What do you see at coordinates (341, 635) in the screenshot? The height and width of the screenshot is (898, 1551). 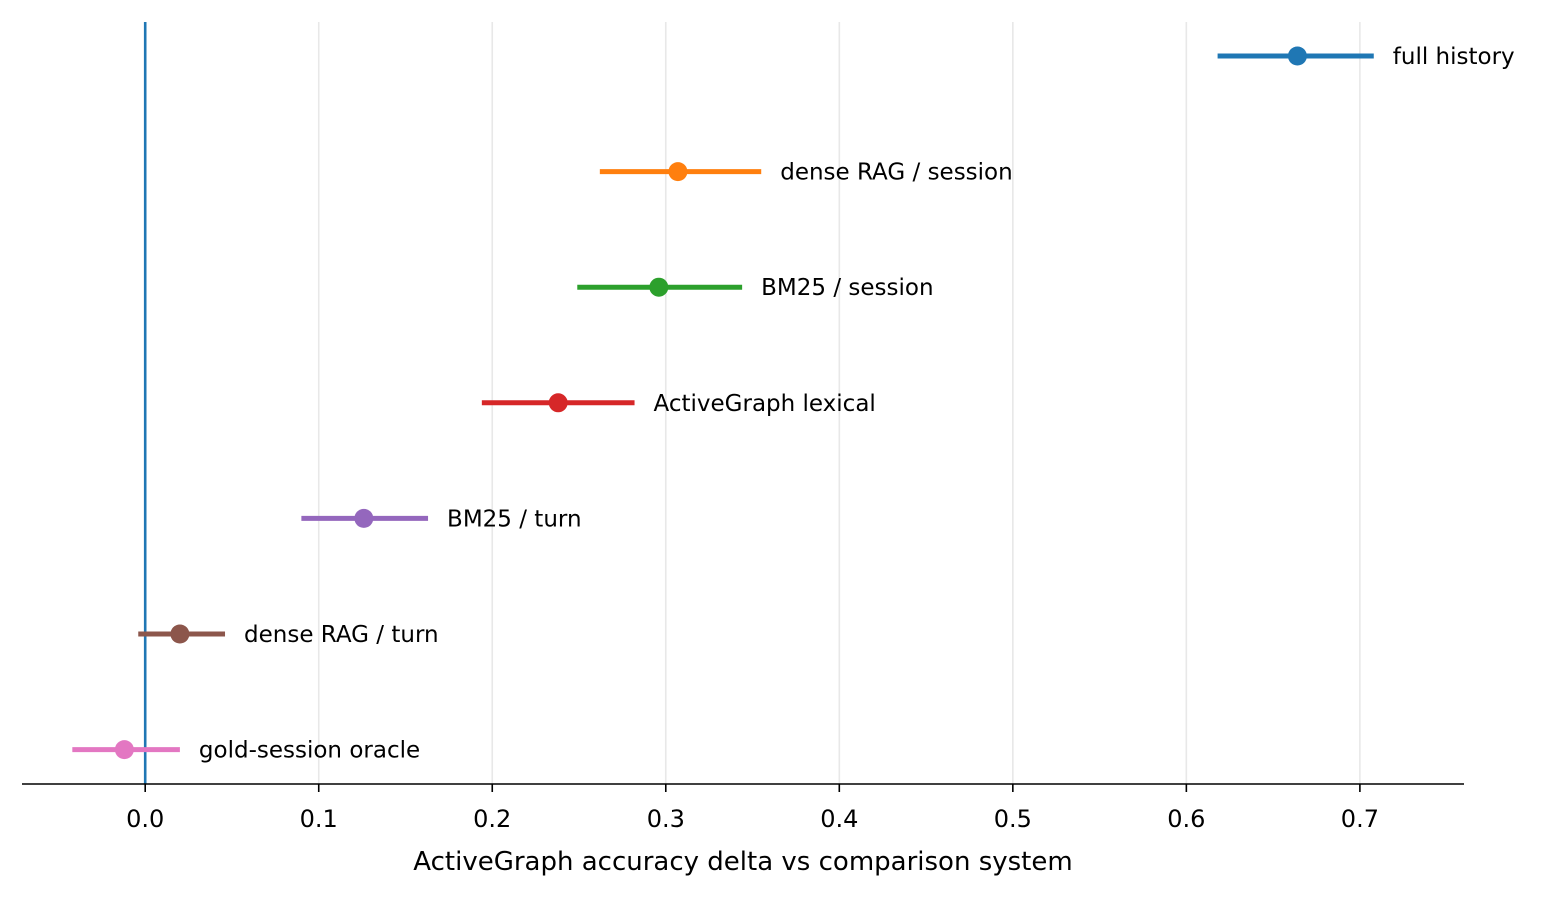 I see `label-dense-rag-turn: dense RAG / turn` at bounding box center [341, 635].